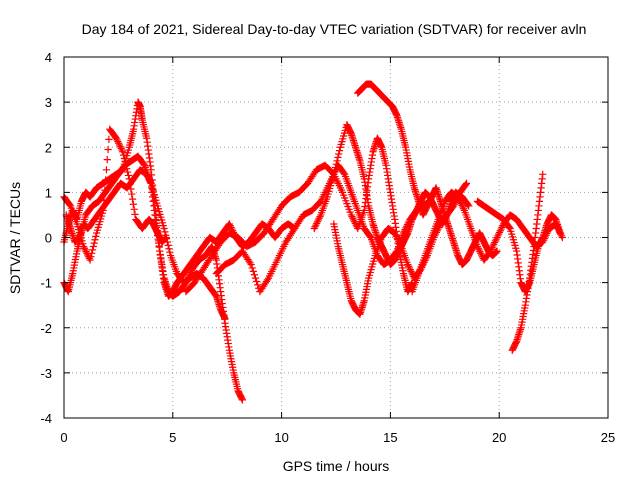 The height and width of the screenshot is (480, 640). I want to click on y-tick-label: -4, so click(46, 418).